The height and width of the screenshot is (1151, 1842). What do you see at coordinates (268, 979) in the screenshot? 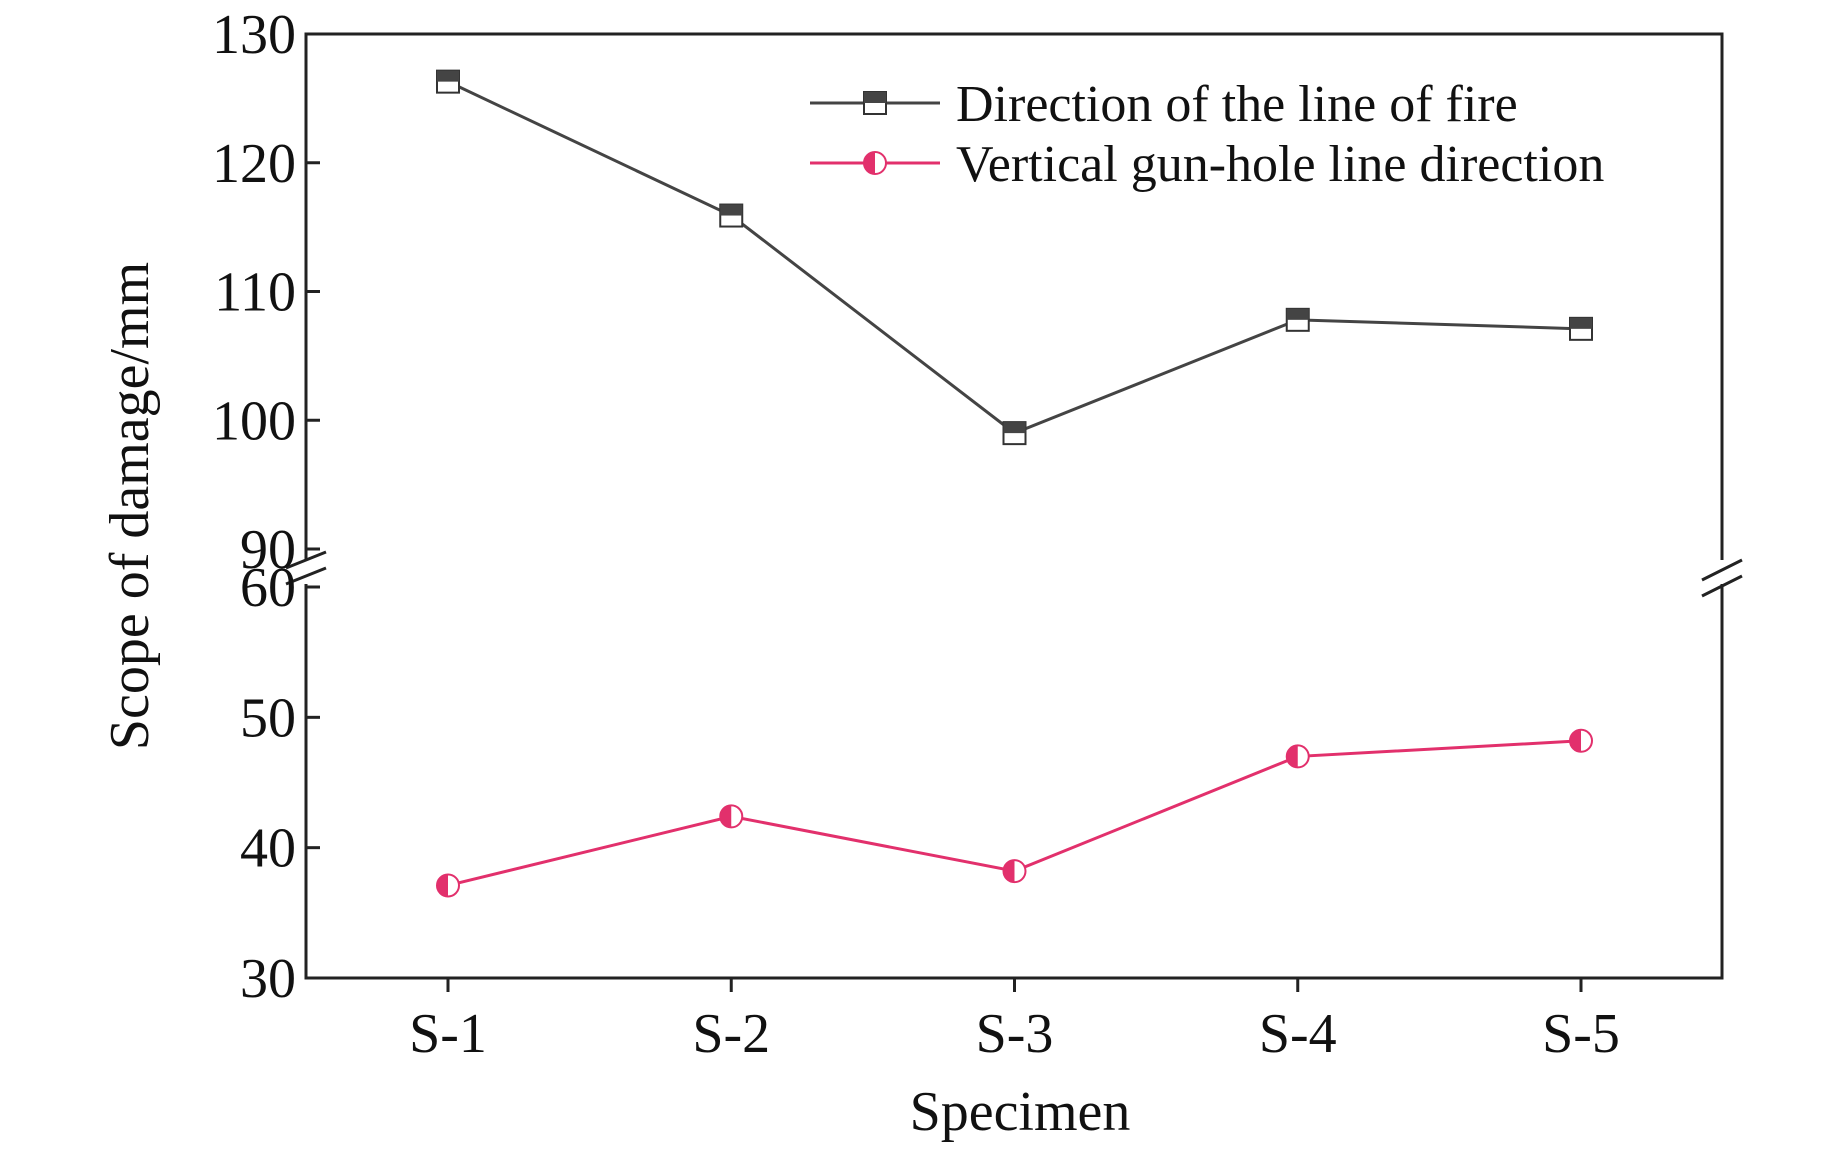
I see `y-tick-label: 30` at bounding box center [268, 979].